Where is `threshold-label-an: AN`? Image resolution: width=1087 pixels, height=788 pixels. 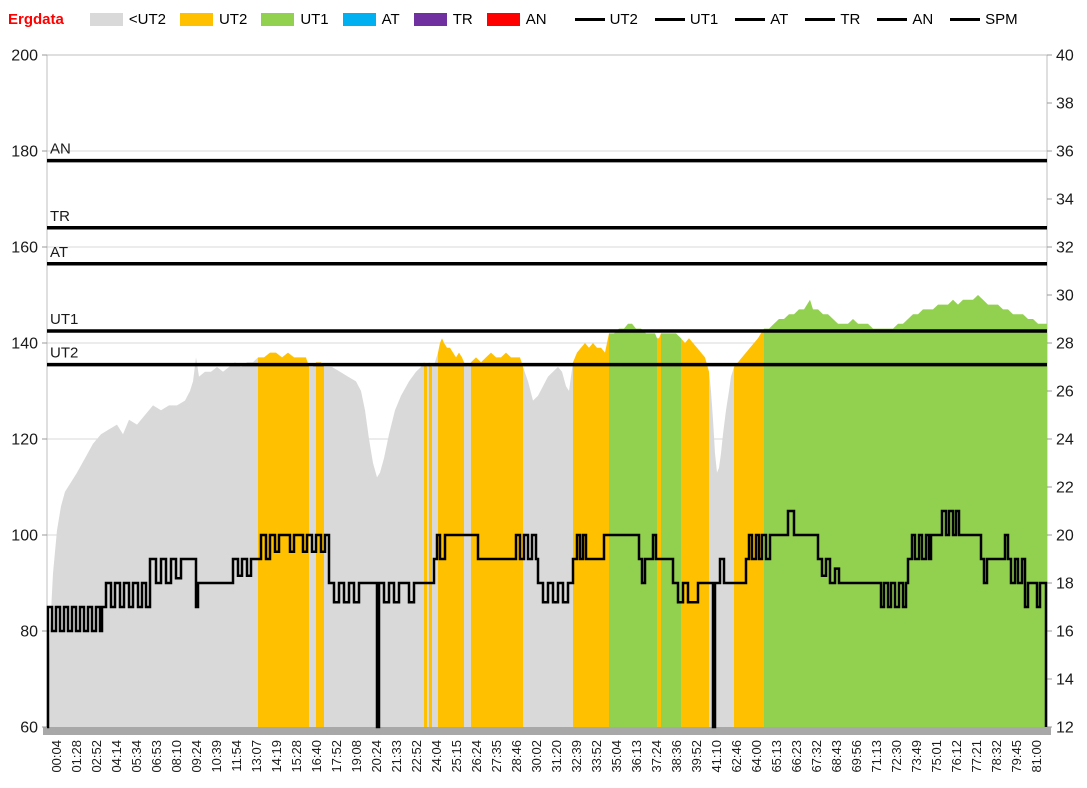 threshold-label-an: AN is located at coordinates (60, 149).